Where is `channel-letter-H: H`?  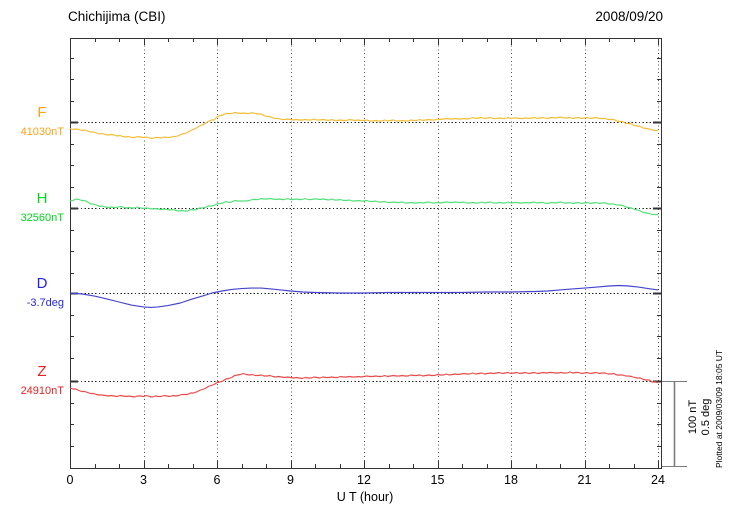
channel-letter-H: H is located at coordinates (42, 198).